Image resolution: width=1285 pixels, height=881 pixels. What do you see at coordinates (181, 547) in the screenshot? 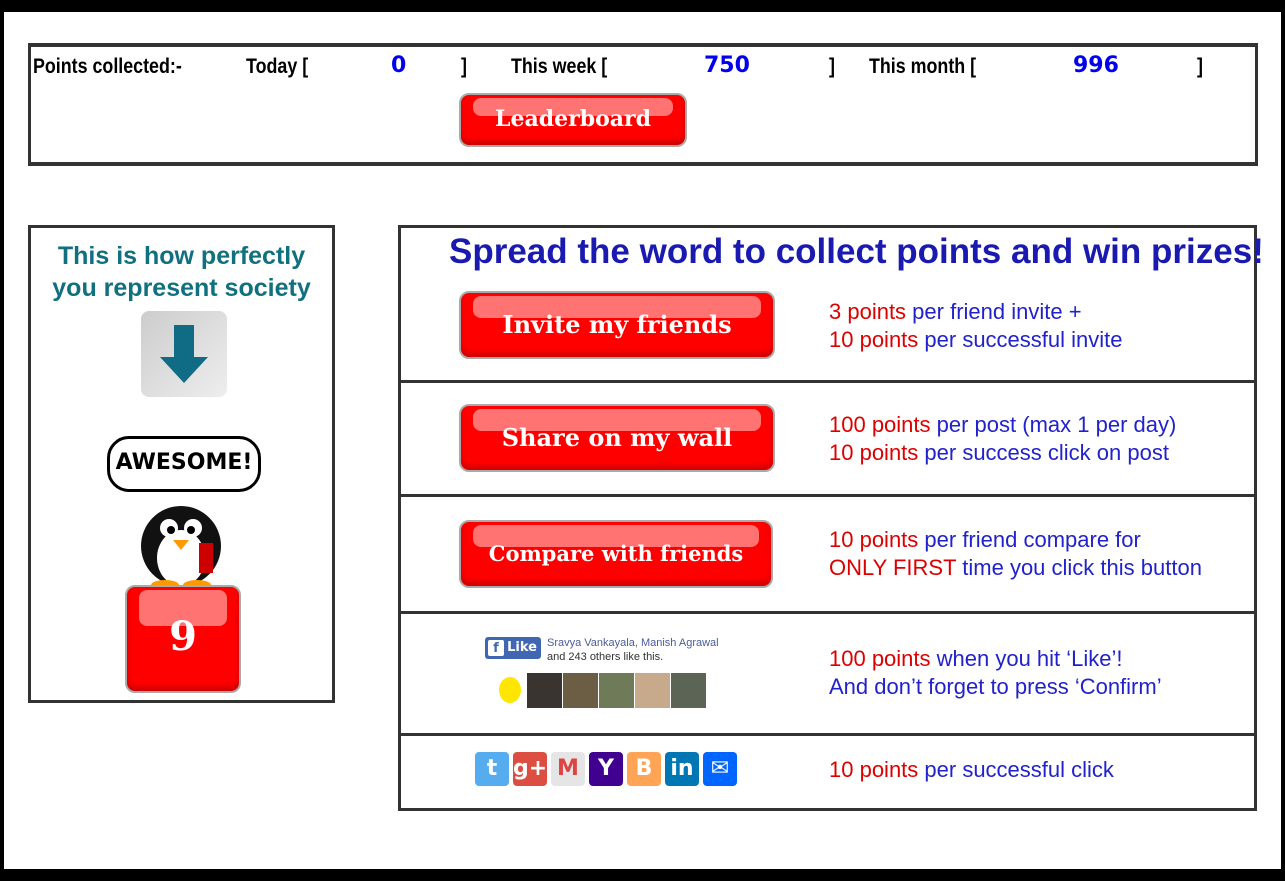
I see `penguin-icon` at bounding box center [181, 547].